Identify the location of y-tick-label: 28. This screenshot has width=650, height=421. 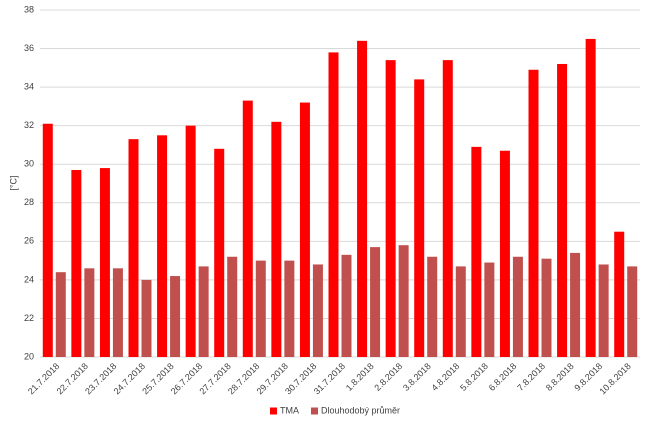
(29, 202).